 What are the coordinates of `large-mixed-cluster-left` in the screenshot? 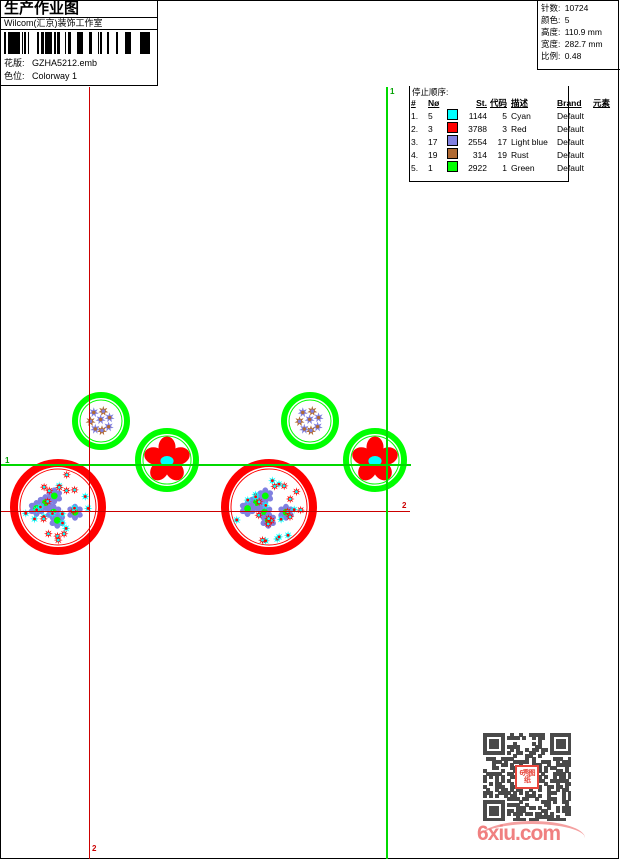 It's located at (58, 507).